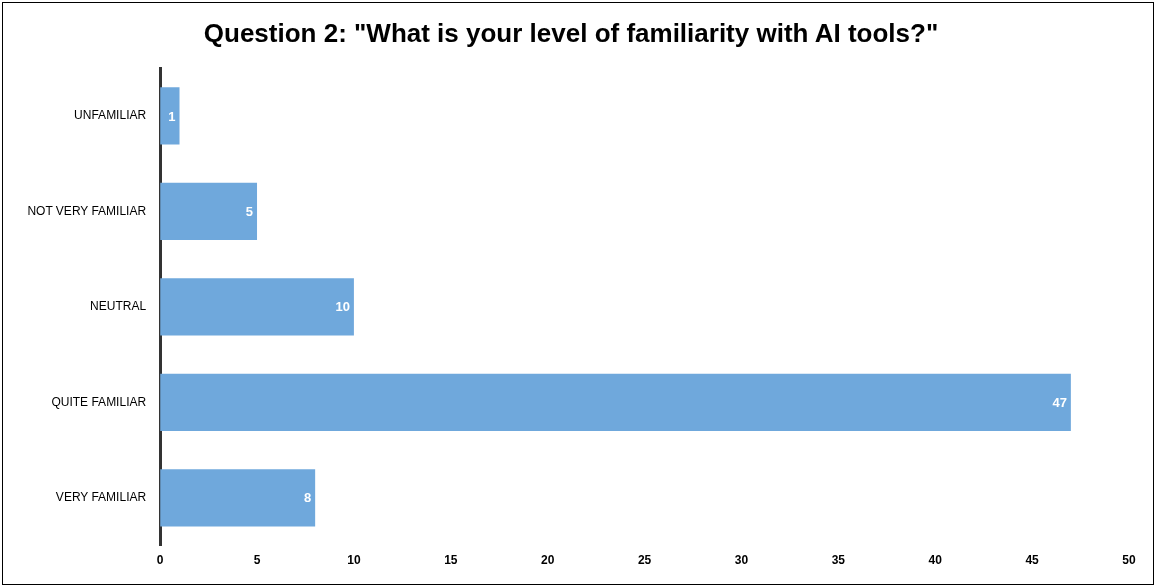  Describe the element at coordinates (249, 211) in the screenshot. I see `data-label: 5` at that location.